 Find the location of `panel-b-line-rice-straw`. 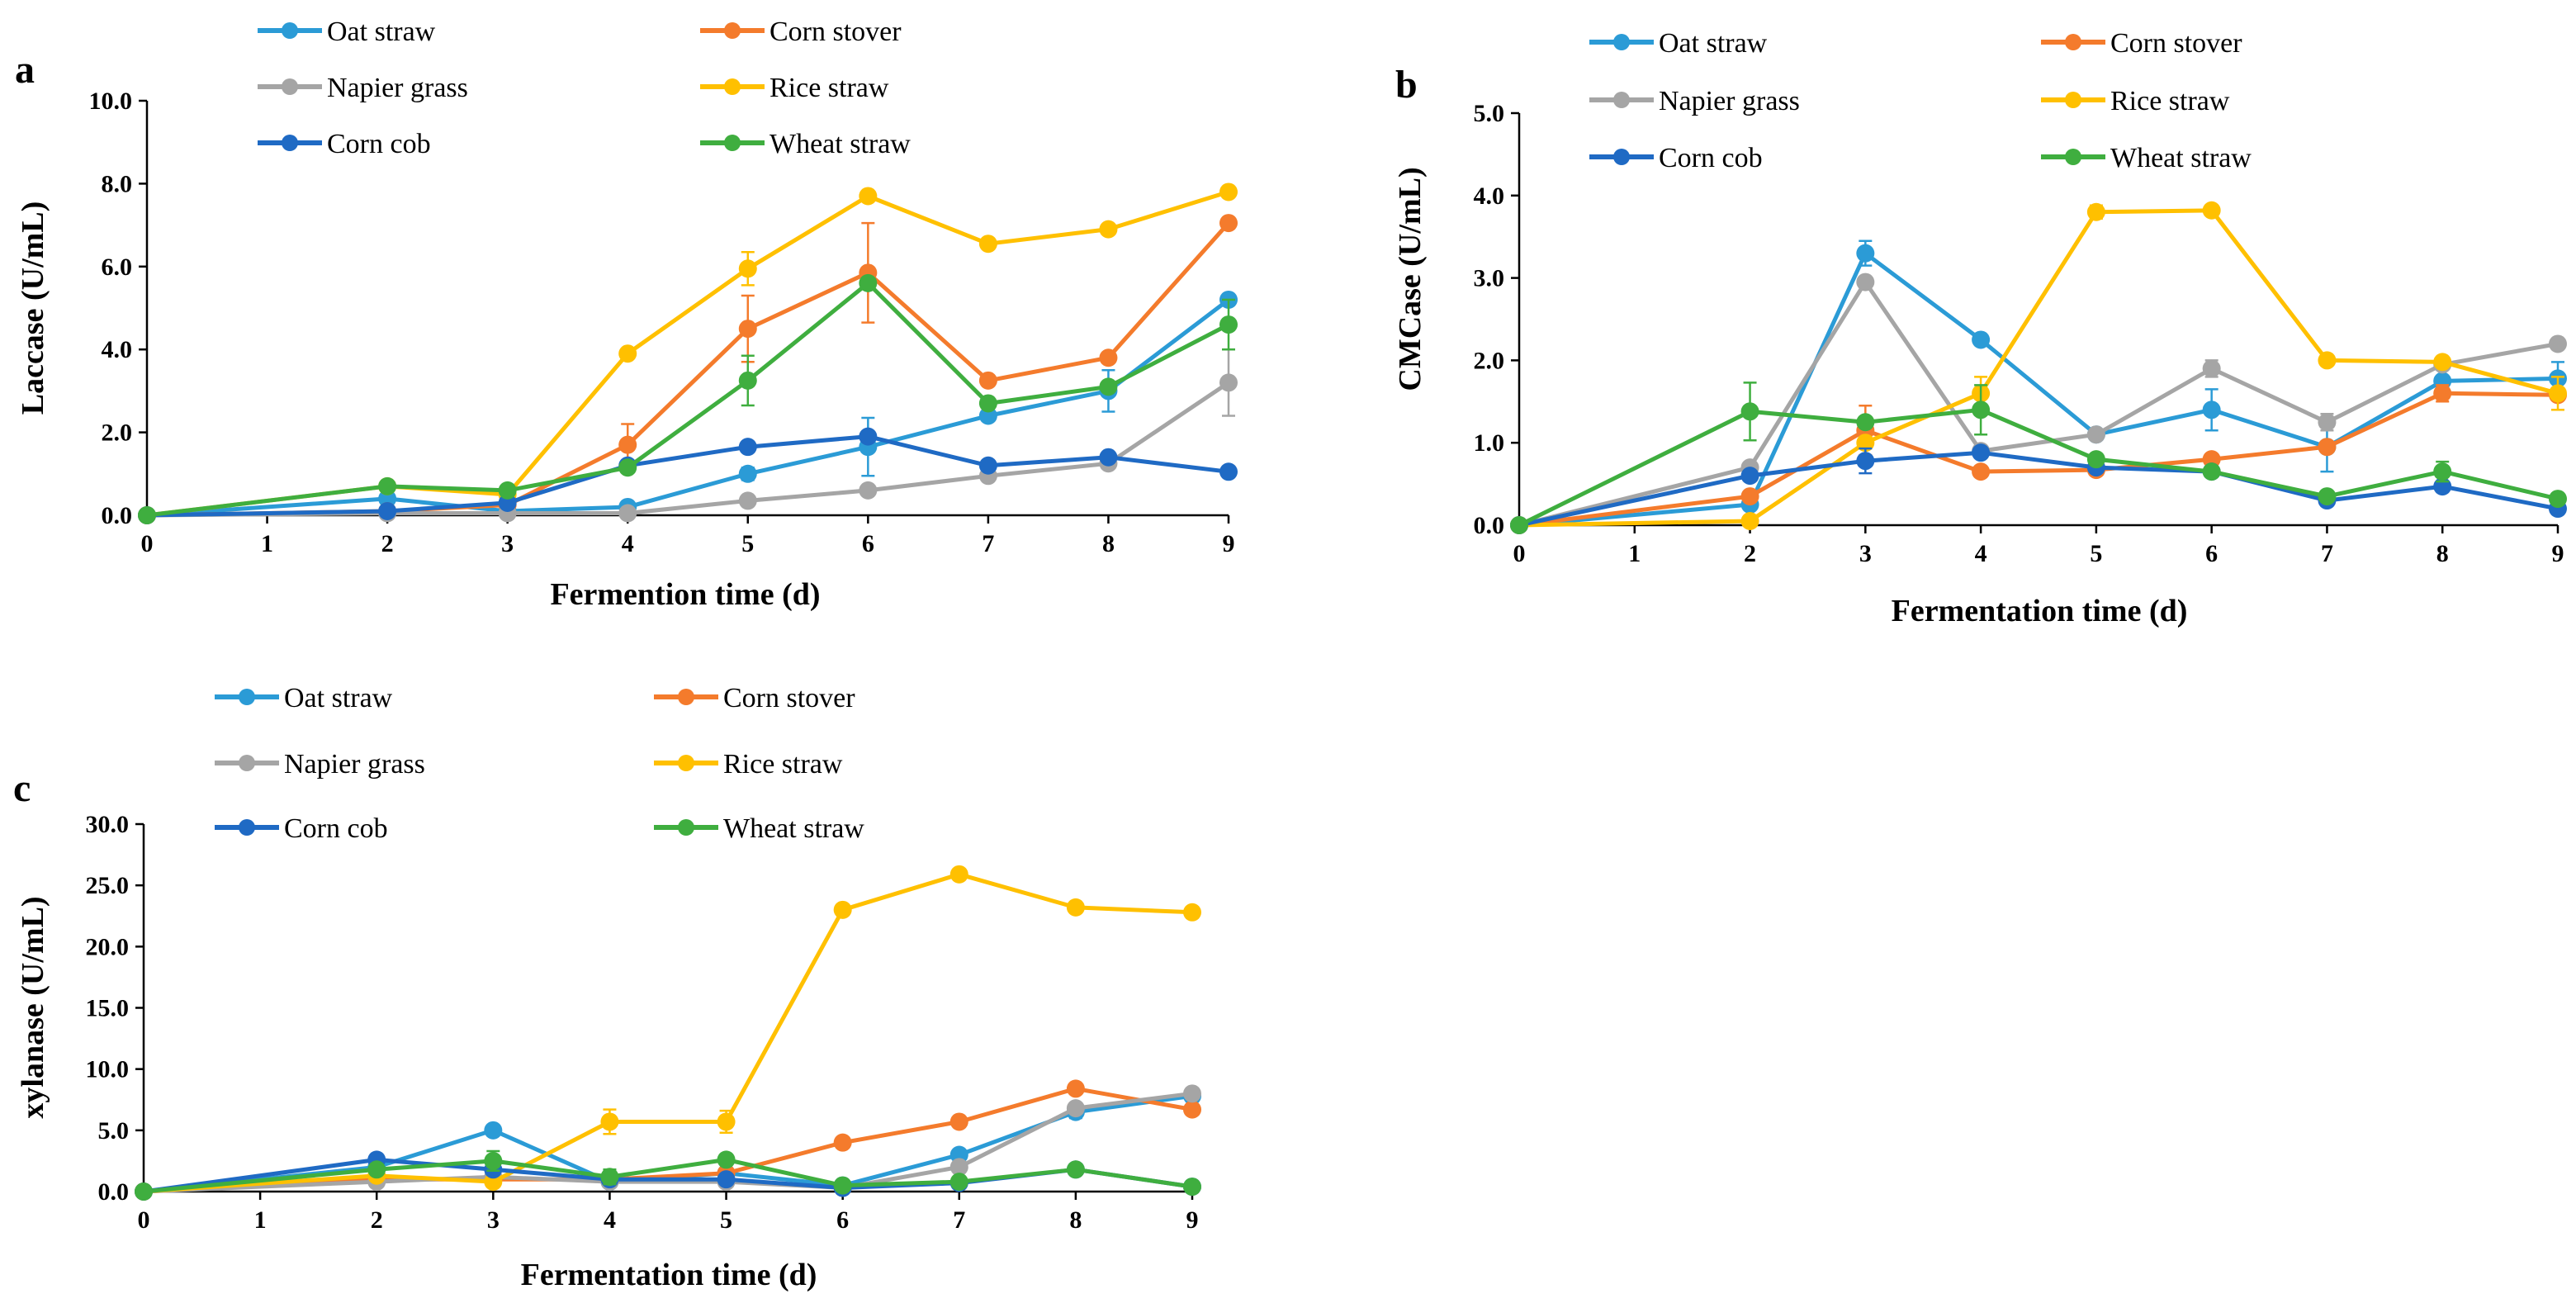

panel-b-line-rice-straw is located at coordinates (2038, 368).